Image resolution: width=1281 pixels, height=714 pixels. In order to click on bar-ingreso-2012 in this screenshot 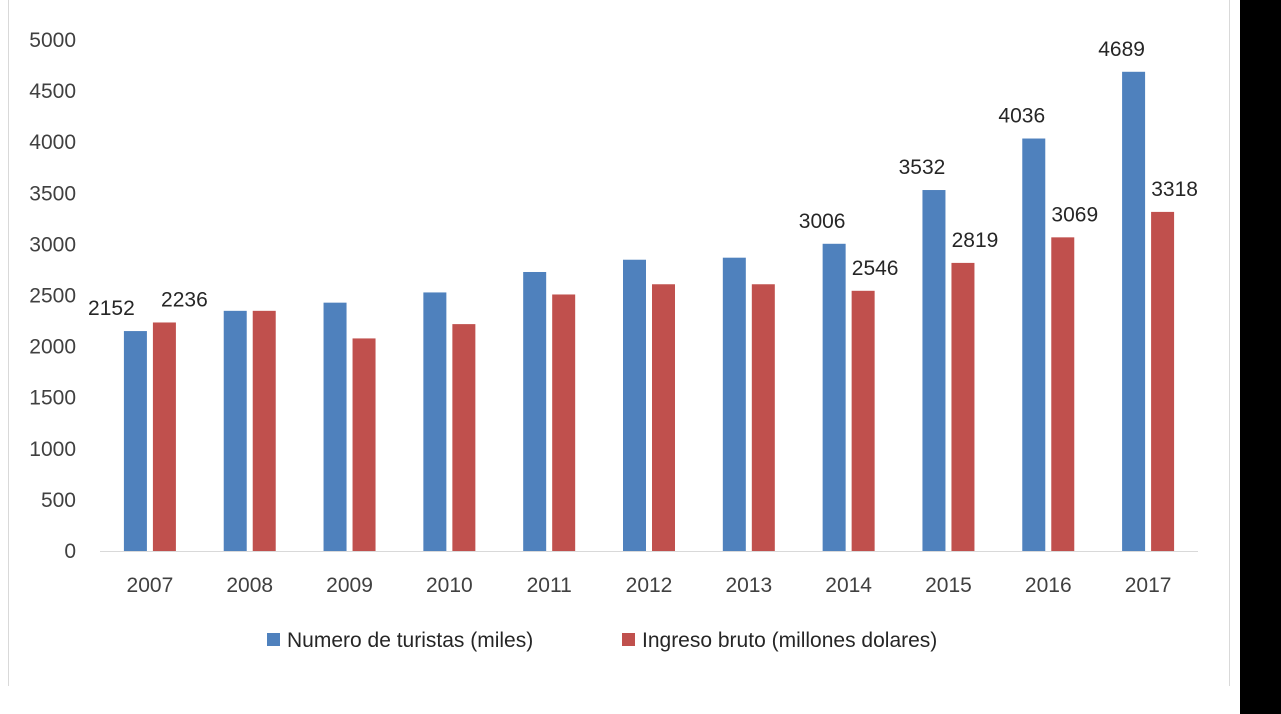, I will do `click(663, 417)`.